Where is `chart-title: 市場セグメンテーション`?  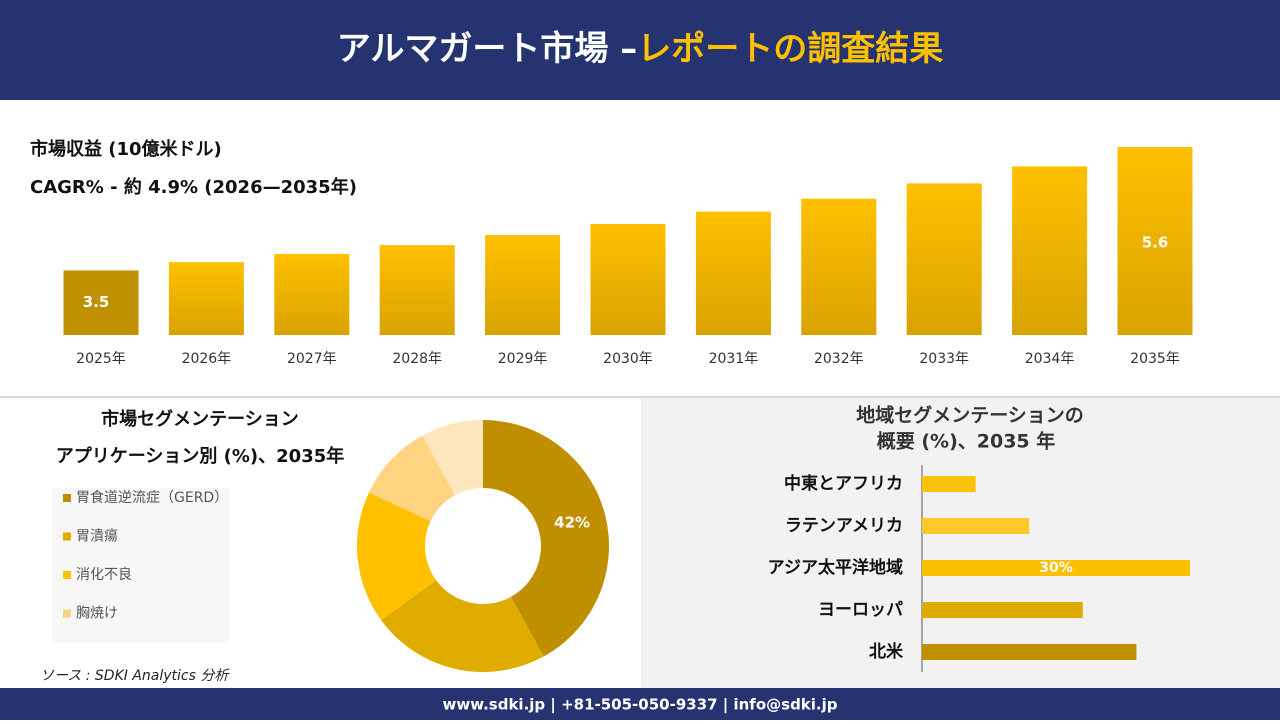 chart-title: 市場セグメンテーション is located at coordinates (200, 419).